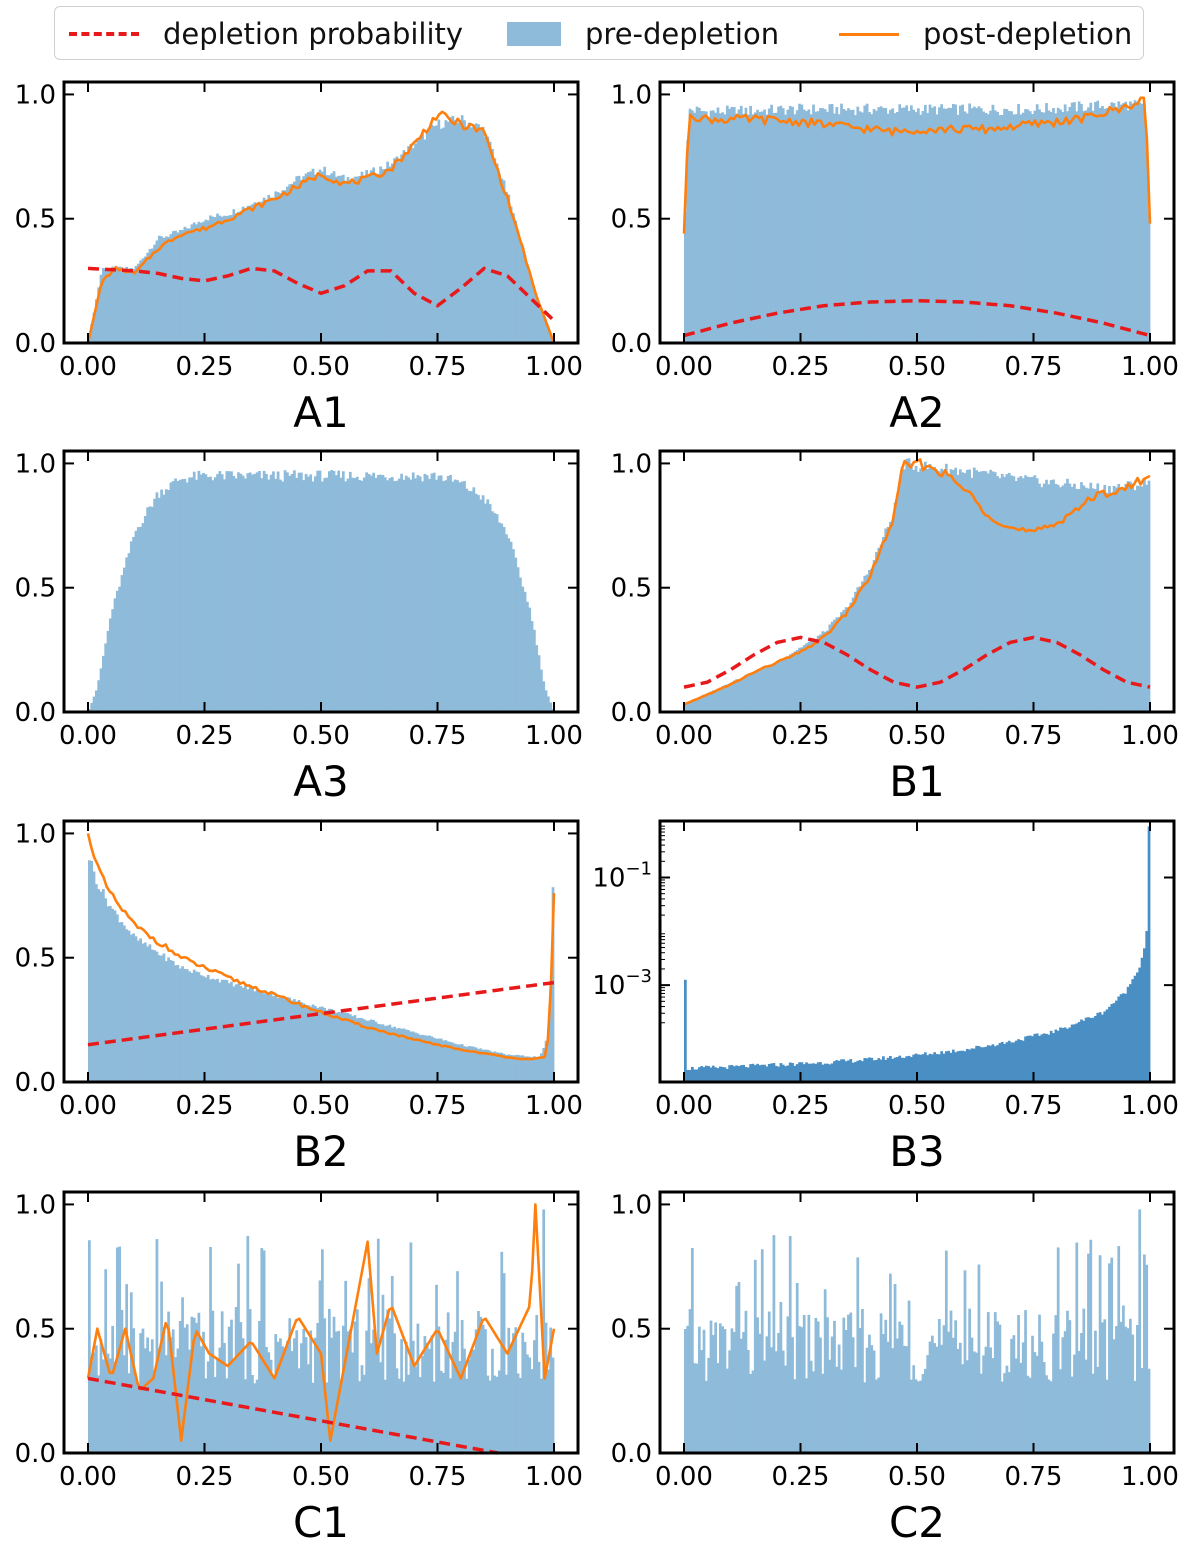  I want to click on xtick-label-A2-3: 0.75, so click(1034, 367).